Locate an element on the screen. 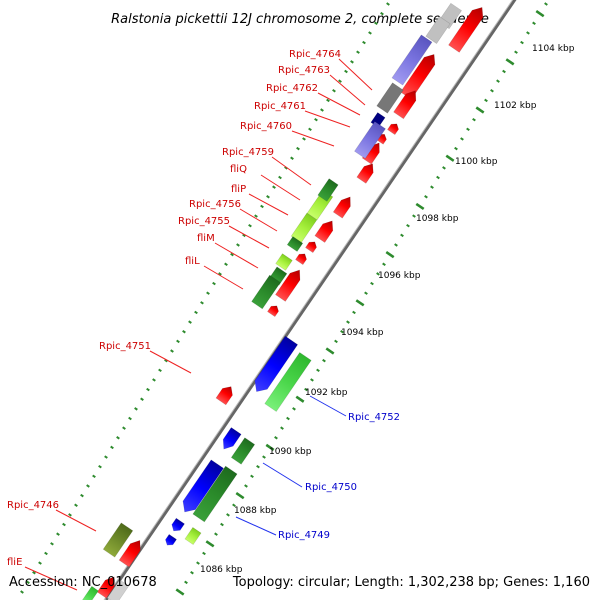  gene-bright-green is located at coordinates (90, 592).